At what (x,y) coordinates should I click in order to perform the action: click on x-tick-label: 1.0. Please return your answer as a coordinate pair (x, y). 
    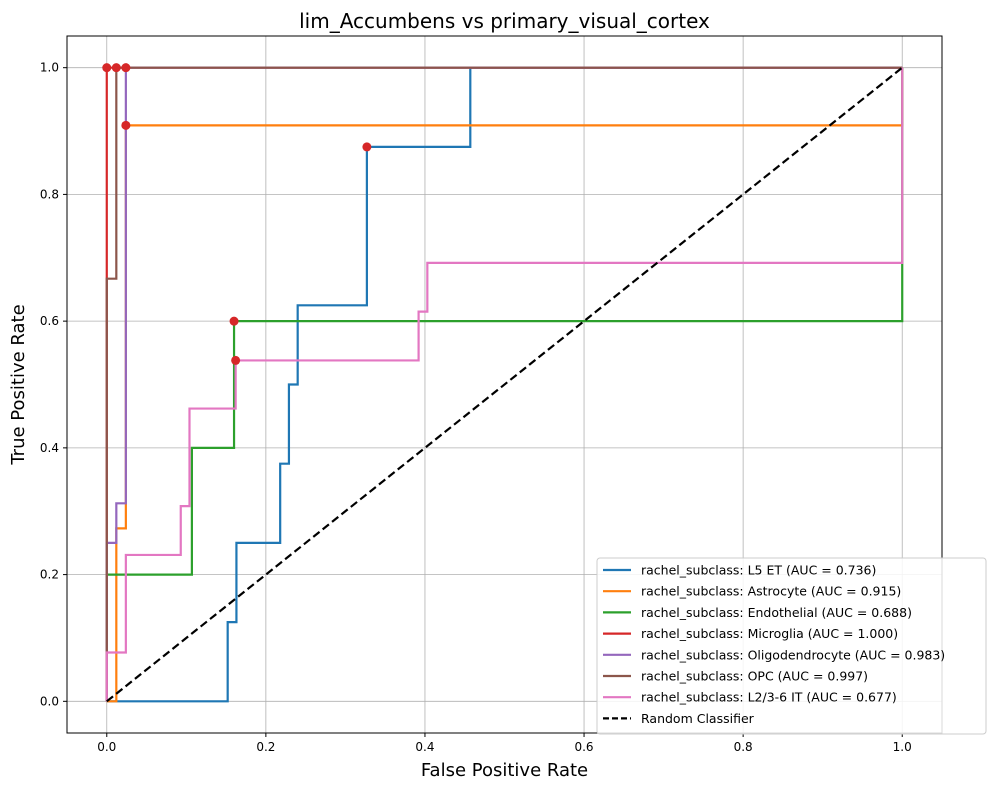
    Looking at the image, I should click on (902, 747).